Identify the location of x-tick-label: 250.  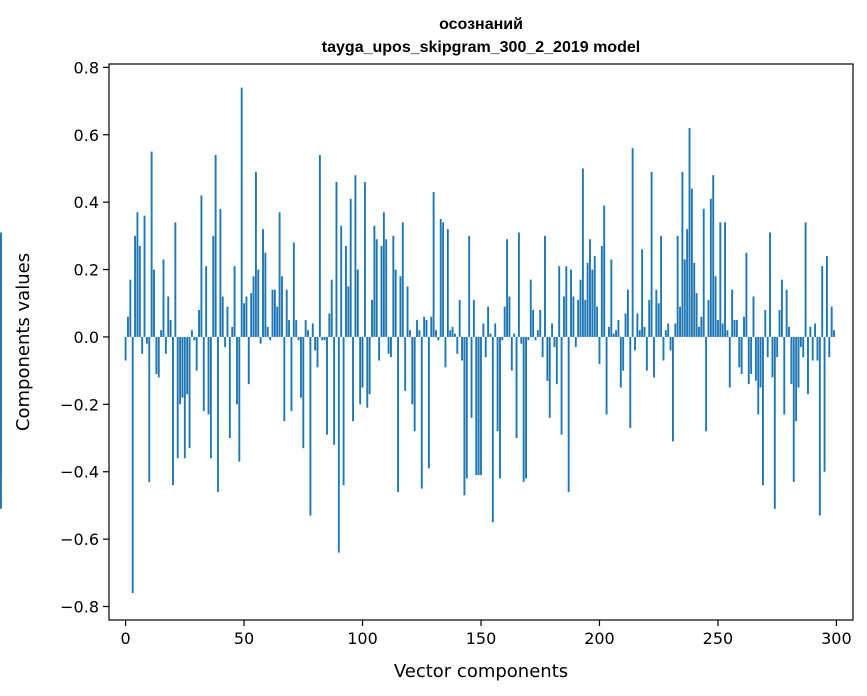
(718, 638).